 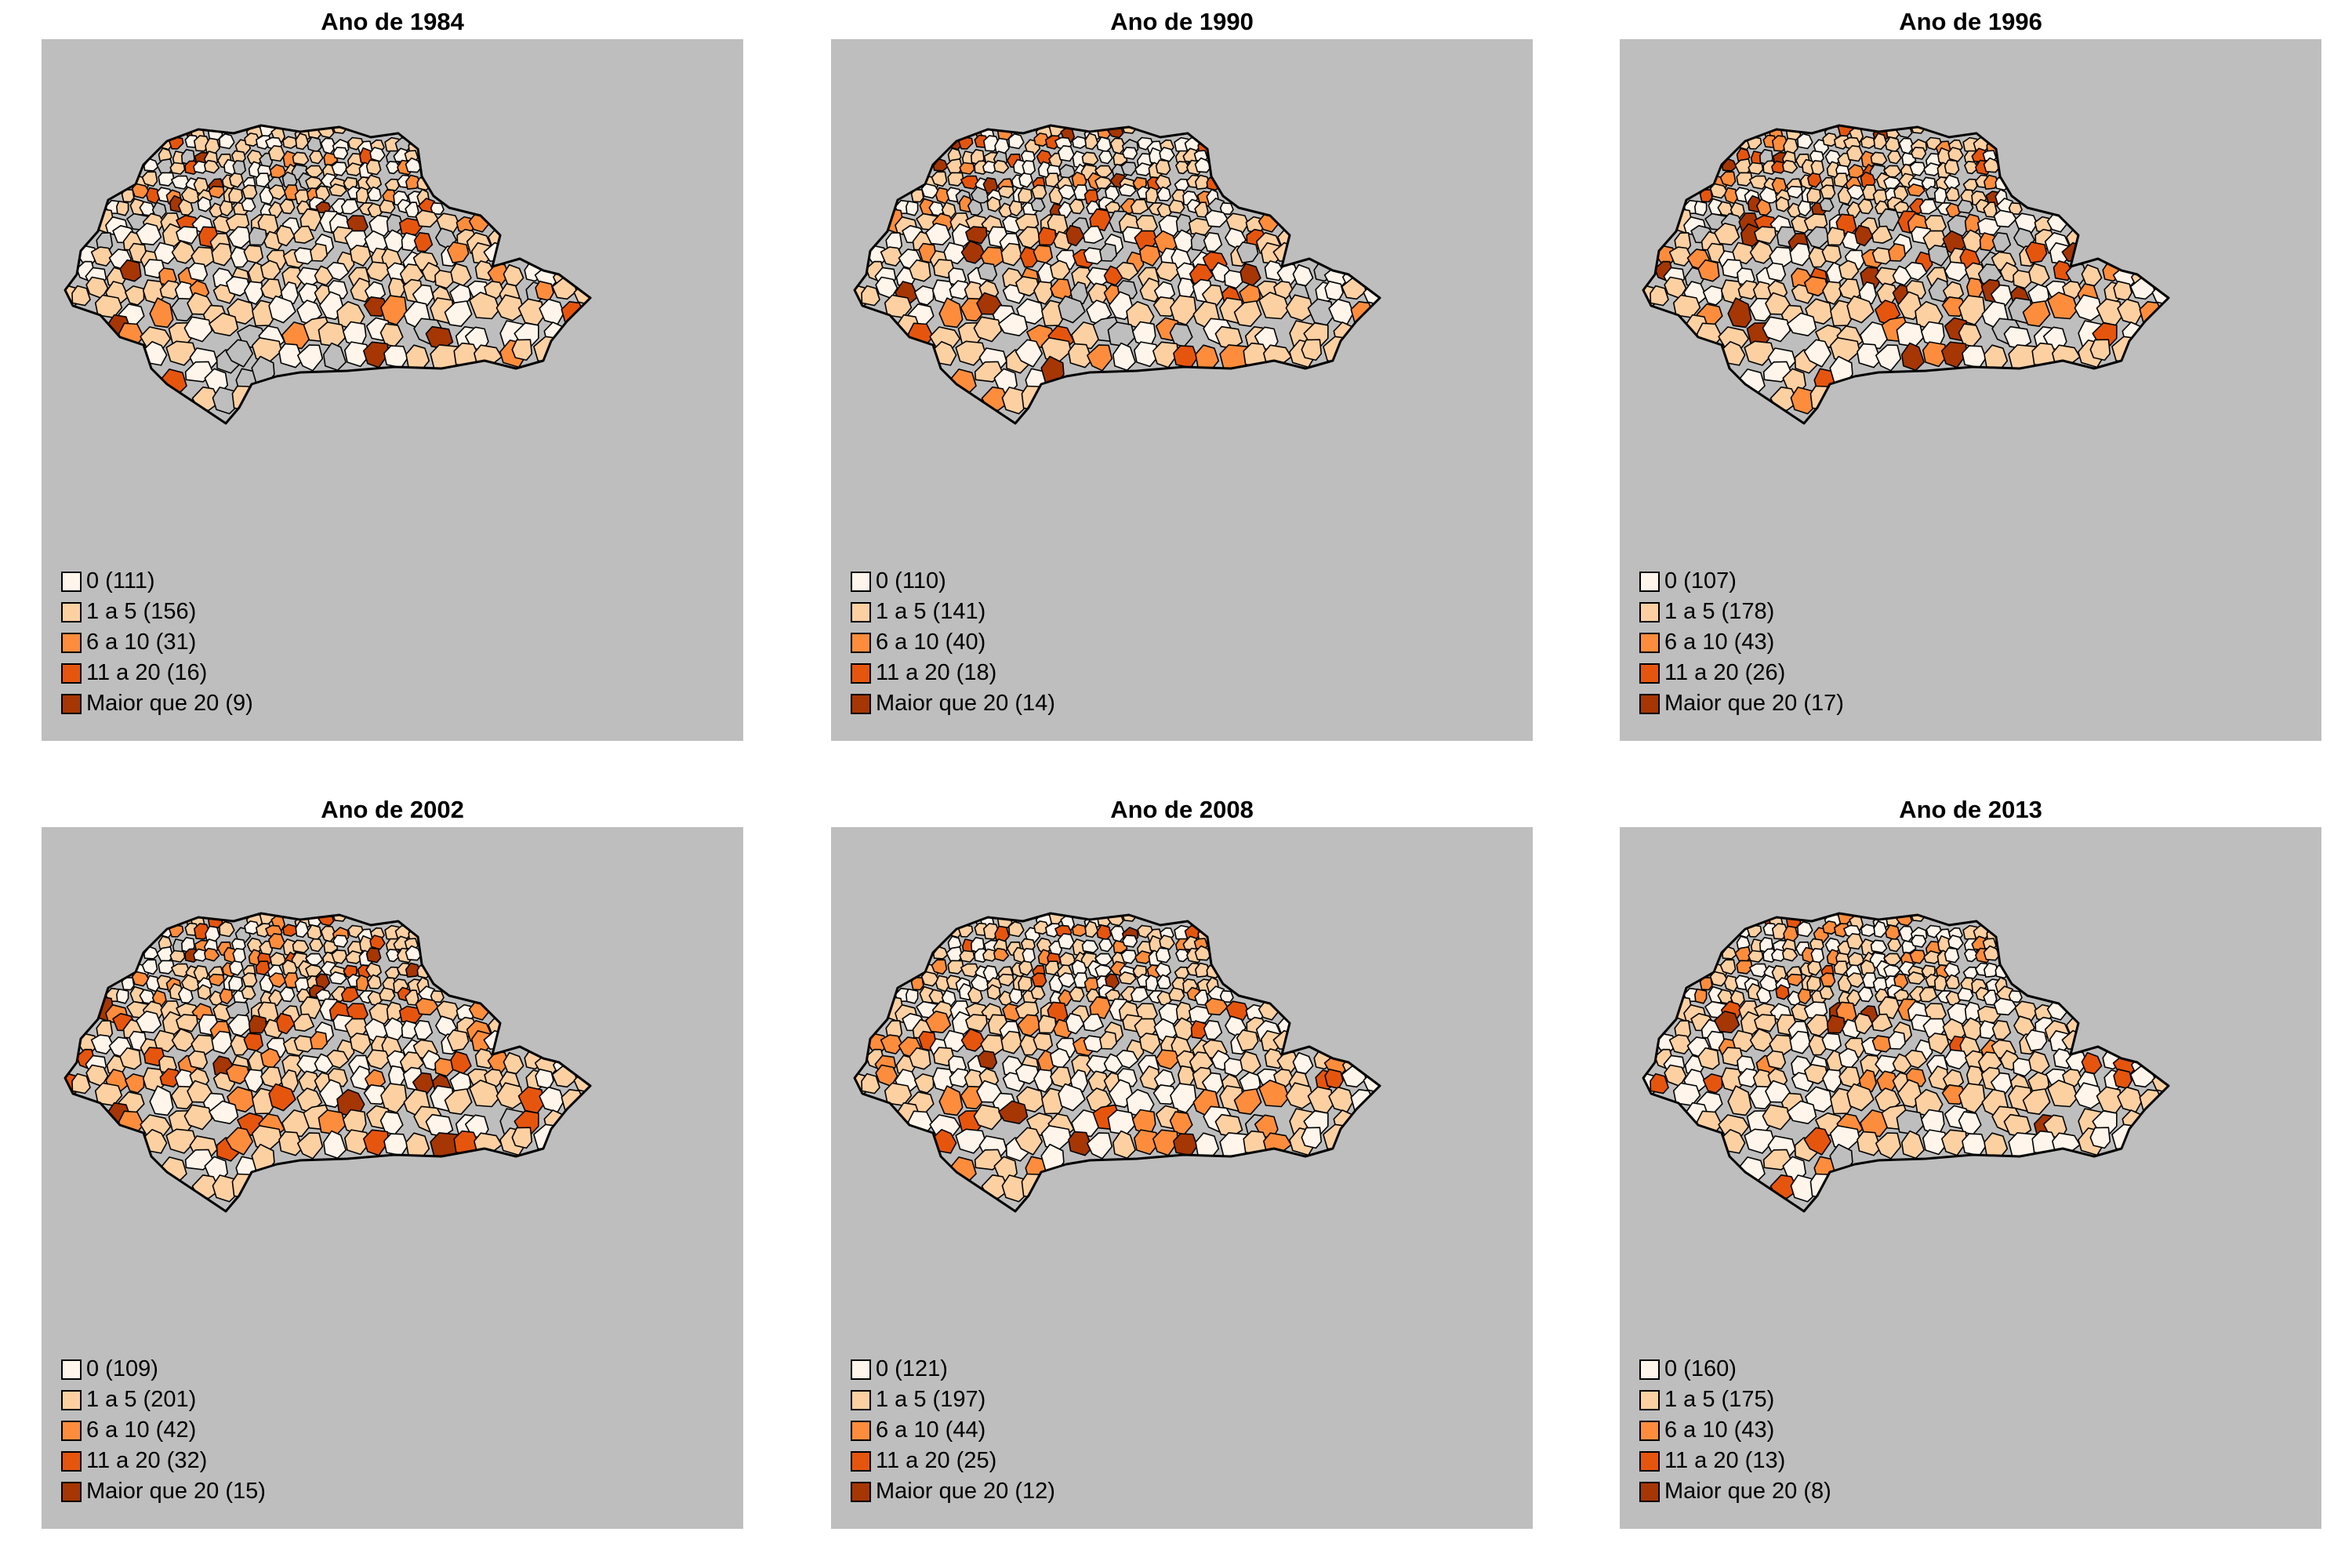 What do you see at coordinates (157, 703) in the screenshot?
I see `legend-item-over-20: Maior que 20 (9)` at bounding box center [157, 703].